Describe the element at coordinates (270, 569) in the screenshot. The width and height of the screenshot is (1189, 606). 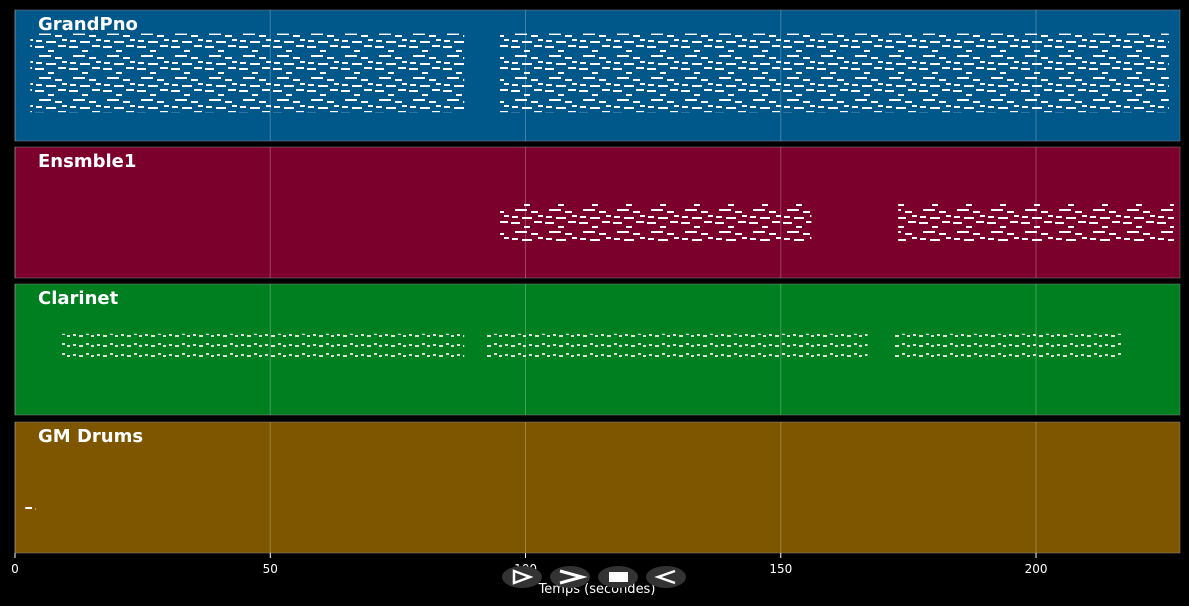
I see `x-tick-label: 50` at that location.